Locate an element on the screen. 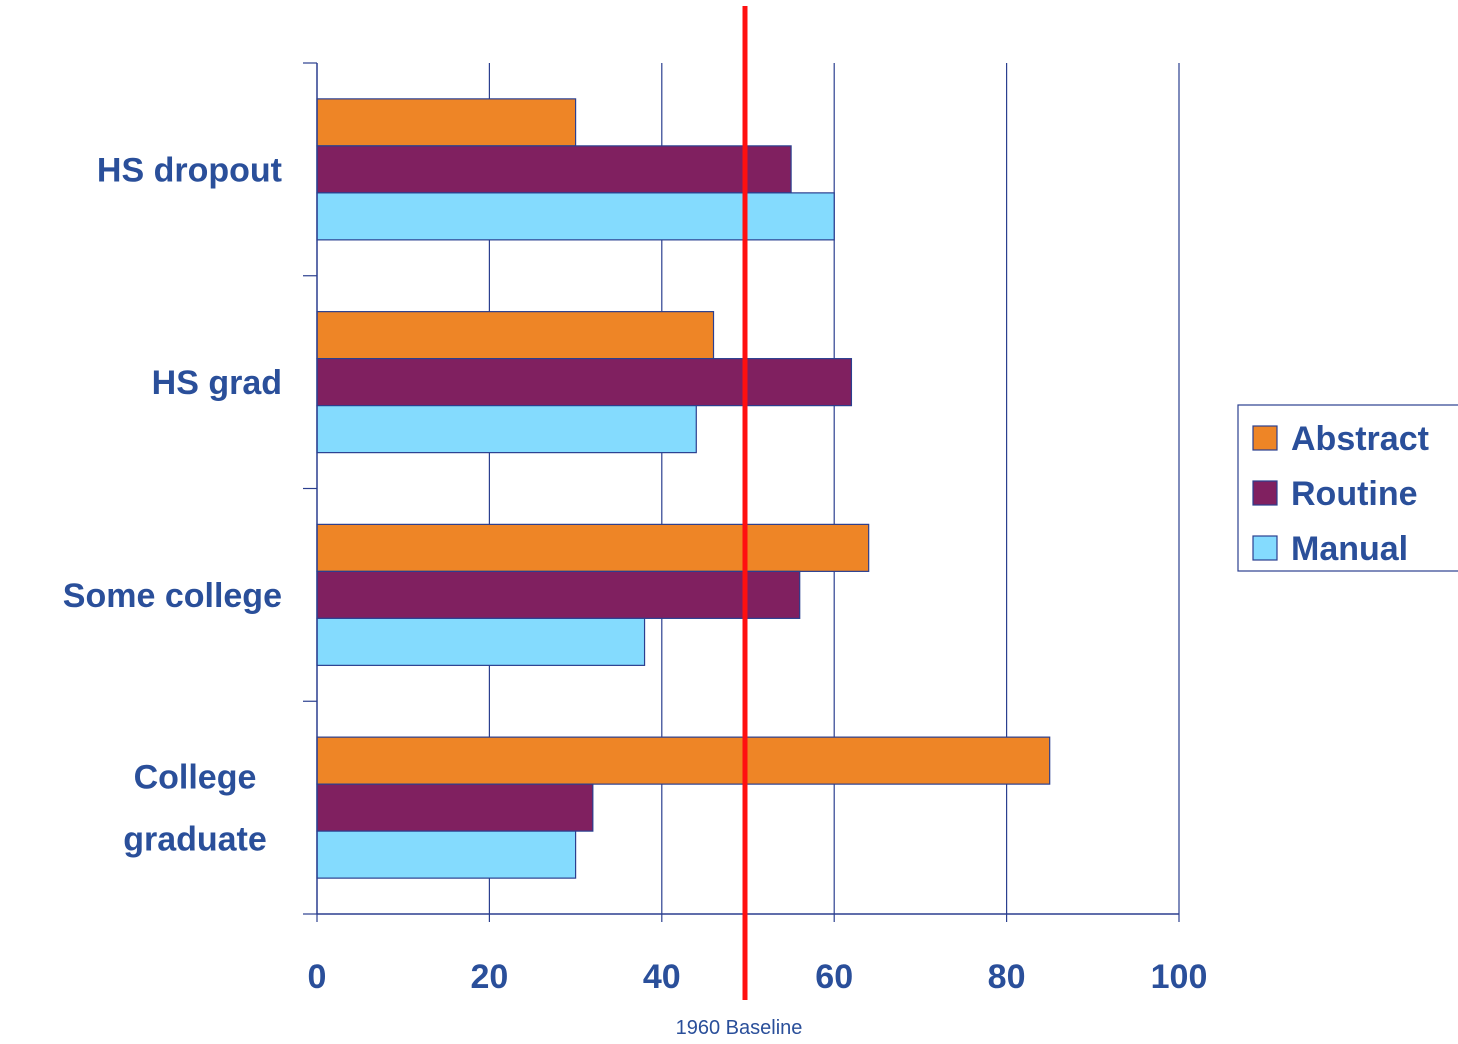  x-tick-label-60: 60 is located at coordinates (834, 977).